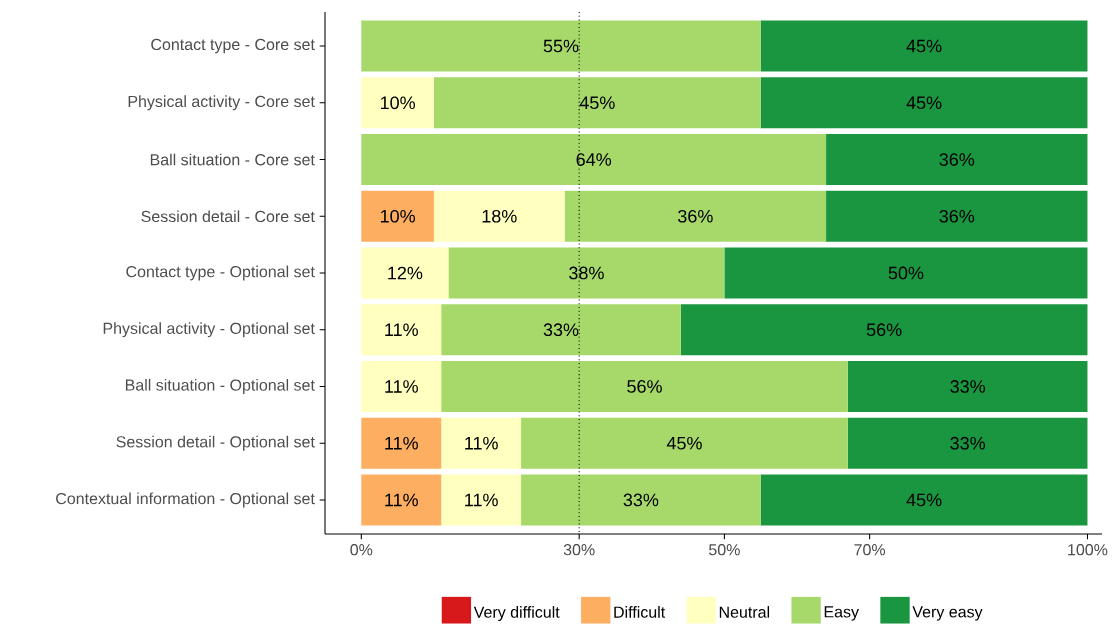 The height and width of the screenshot is (630, 1114). I want to click on y-tick-label: Physical activity - Core set, so click(221, 103).